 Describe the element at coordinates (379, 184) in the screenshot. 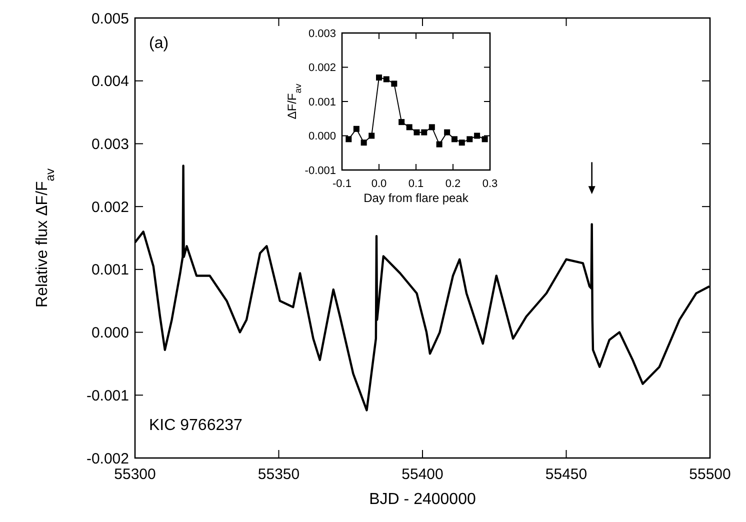

I see `x-tick-label: 0.0` at that location.